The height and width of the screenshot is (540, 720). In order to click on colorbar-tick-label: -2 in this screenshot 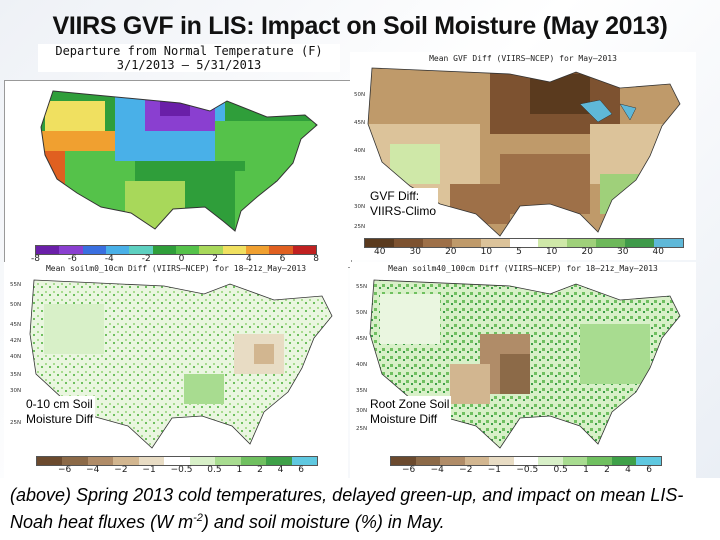, I will do `click(146, 259)`.